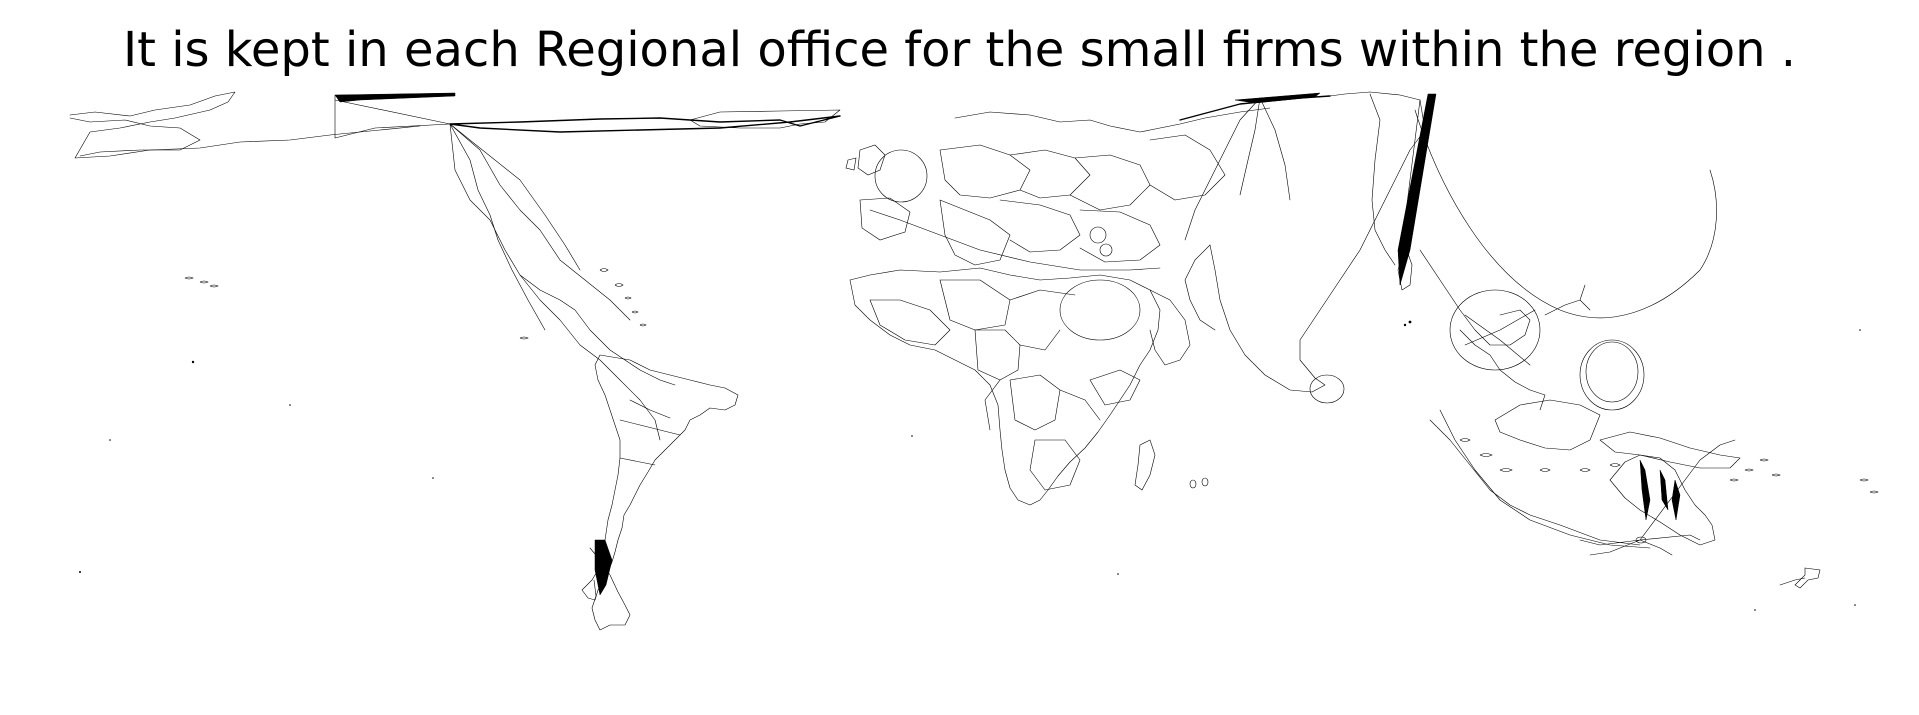  Describe the element at coordinates (975, 305) in the screenshot. I see `africa-cell-sahara` at that location.